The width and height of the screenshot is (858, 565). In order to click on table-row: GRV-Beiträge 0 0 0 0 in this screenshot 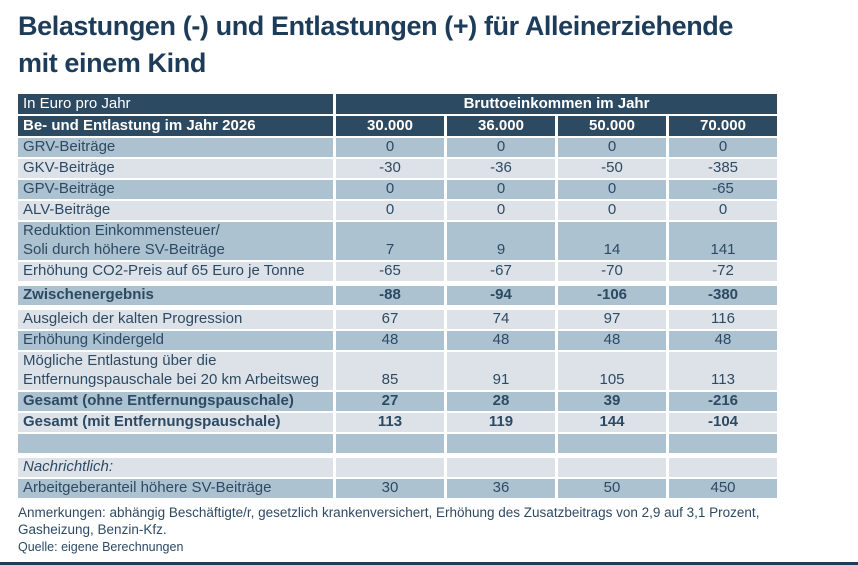, I will do `click(397, 147)`.